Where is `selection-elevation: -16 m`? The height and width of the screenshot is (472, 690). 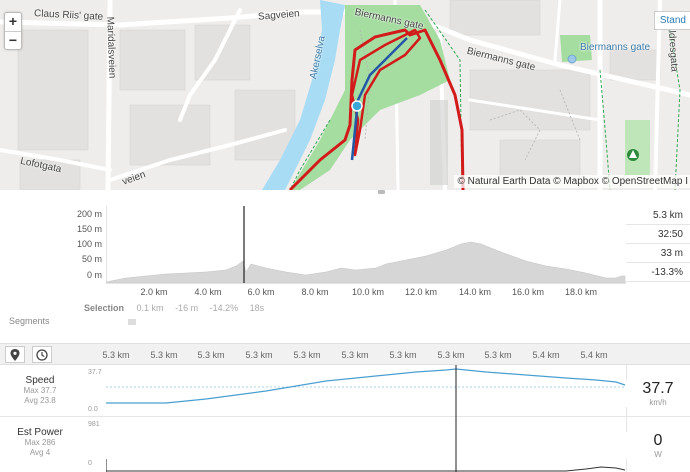 selection-elevation: -16 m is located at coordinates (187, 308).